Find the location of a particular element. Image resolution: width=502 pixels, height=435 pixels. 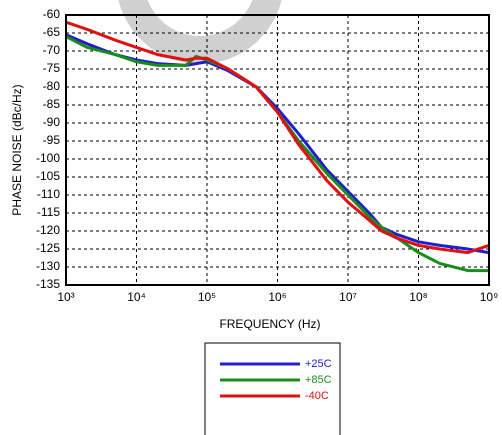

y-tick-label: -110 is located at coordinates (48, 194).